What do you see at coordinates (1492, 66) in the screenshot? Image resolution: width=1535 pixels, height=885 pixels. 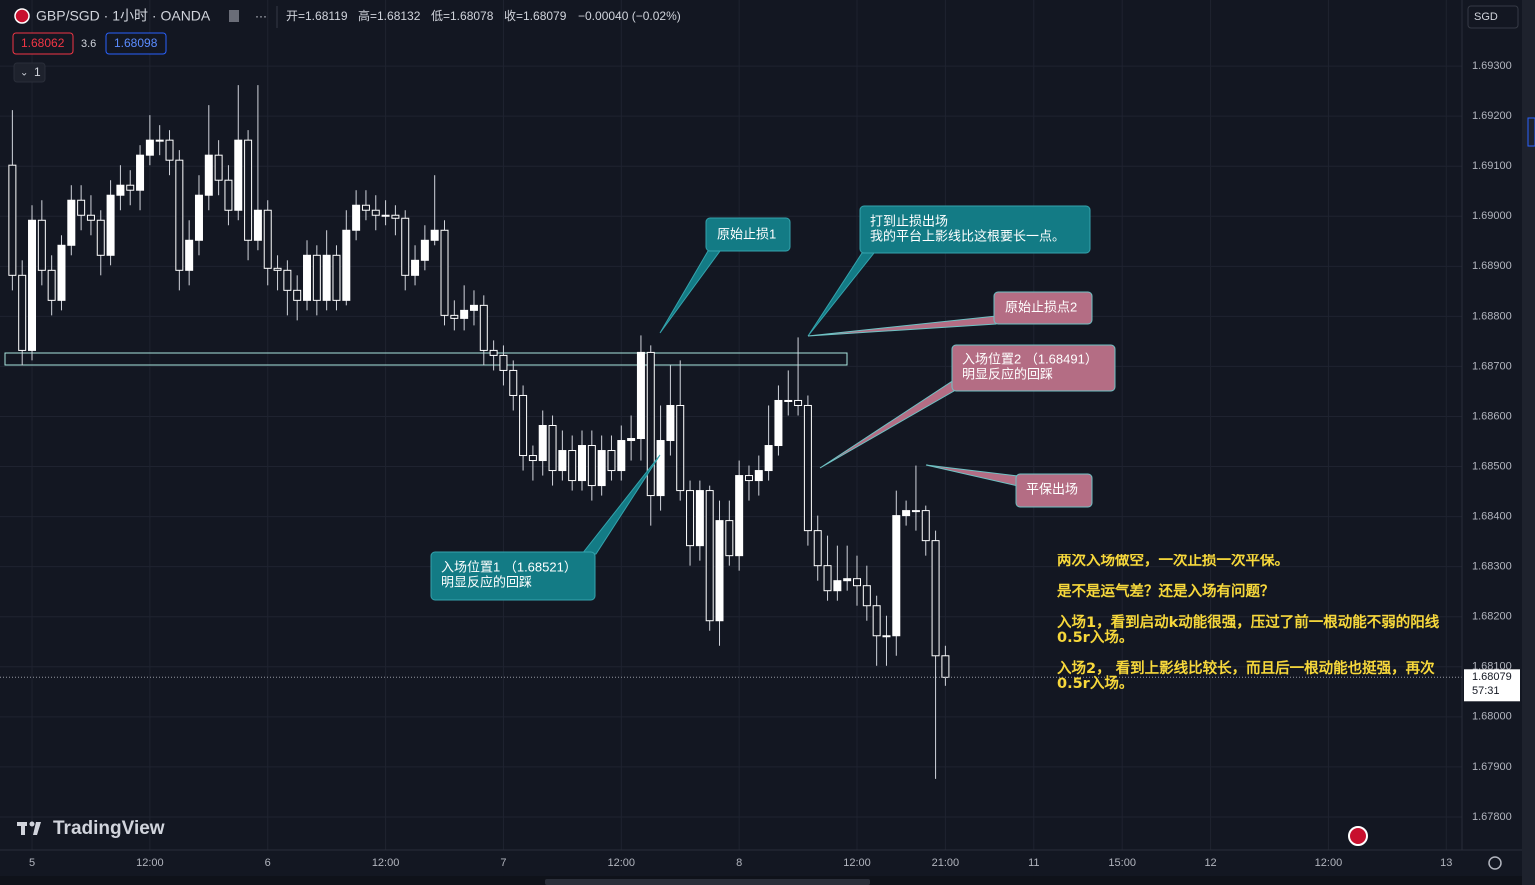 I see `y-tick-label: 1.69300` at bounding box center [1492, 66].